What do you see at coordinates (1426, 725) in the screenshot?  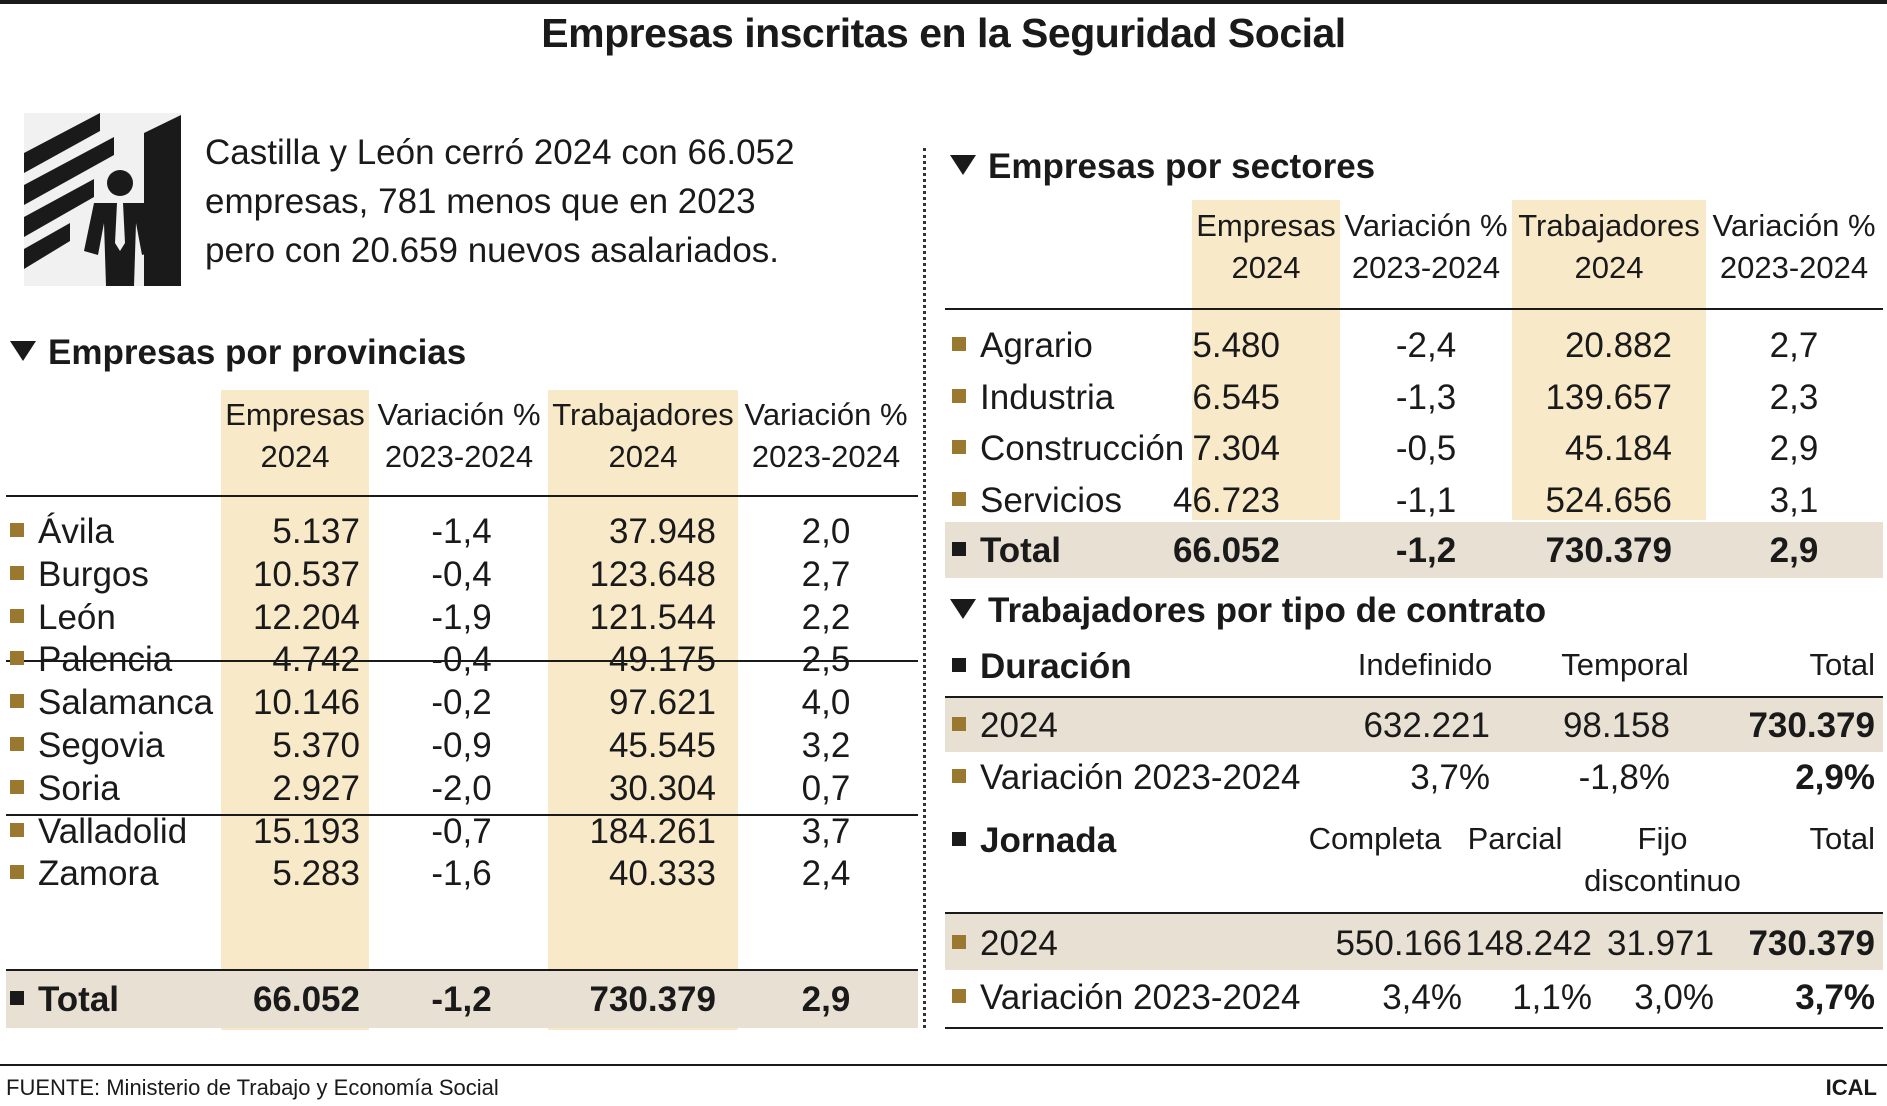 I see `cell-value: 632.221` at bounding box center [1426, 725].